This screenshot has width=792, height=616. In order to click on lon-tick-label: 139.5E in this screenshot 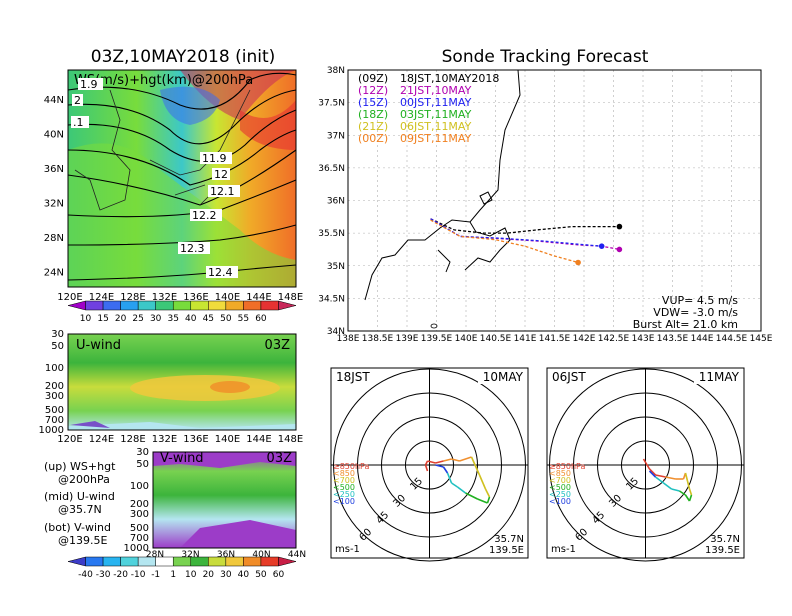, I will do `click(437, 339)`.